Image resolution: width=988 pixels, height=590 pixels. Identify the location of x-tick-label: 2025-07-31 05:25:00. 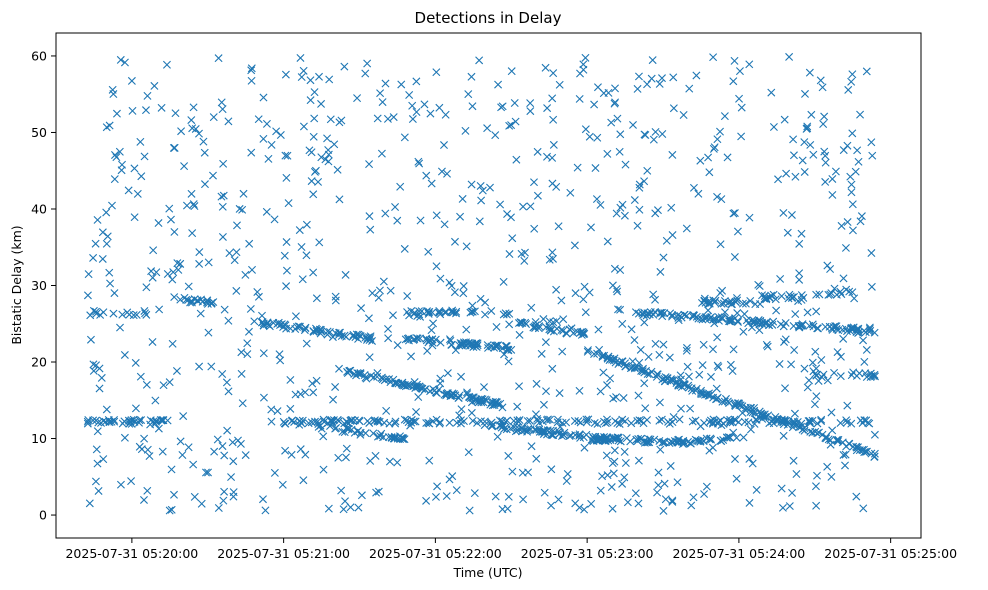
(890, 553).